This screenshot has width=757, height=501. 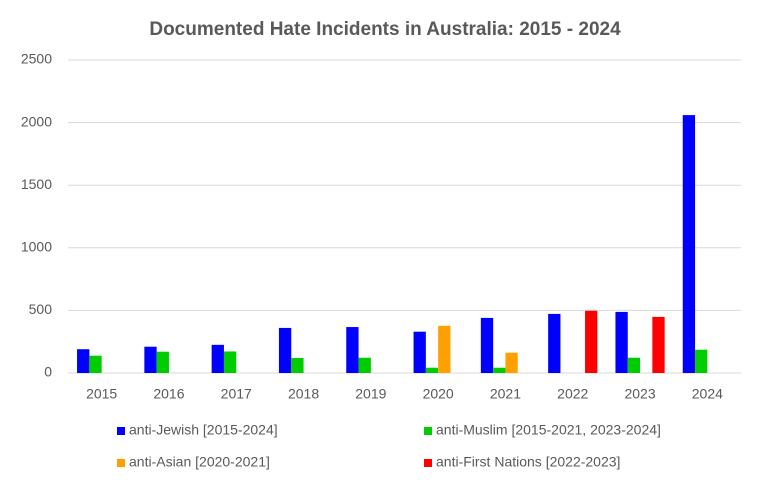 What do you see at coordinates (199, 462) in the screenshot?
I see `legend-label: anti-Asian [2020-2021]` at bounding box center [199, 462].